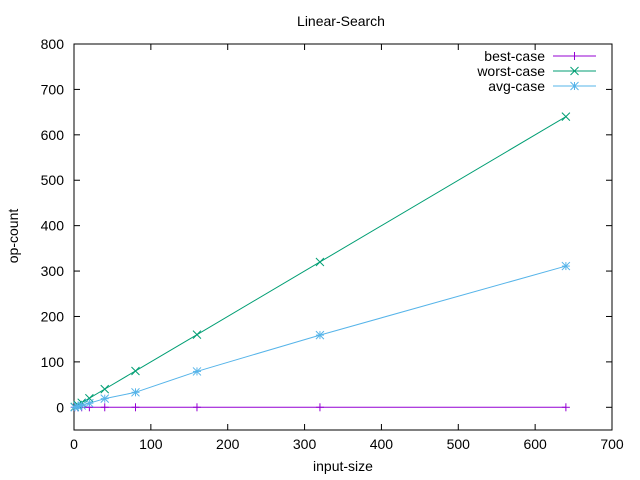  I want to click on legend-label: best-case, so click(514, 56).